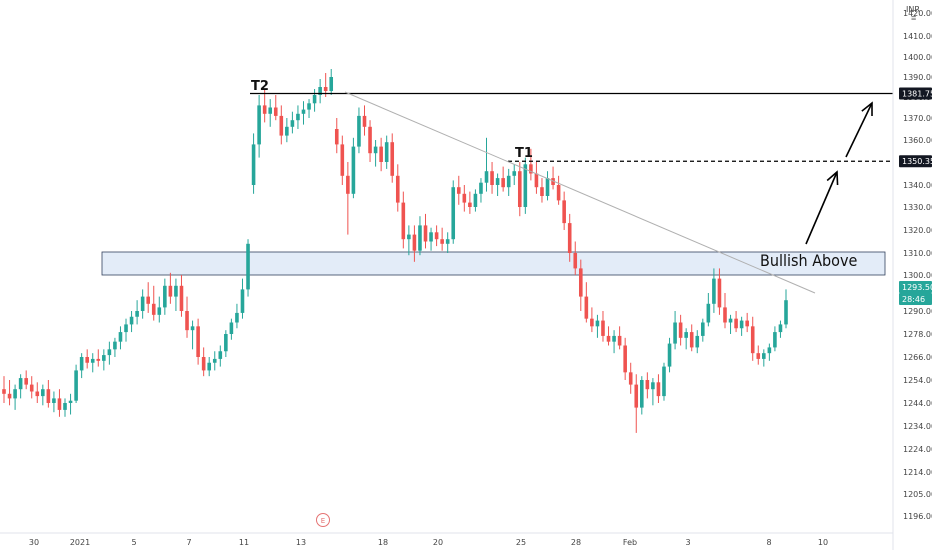  What do you see at coordinates (493, 263) in the screenshot?
I see `resistance-zone` at bounding box center [493, 263].